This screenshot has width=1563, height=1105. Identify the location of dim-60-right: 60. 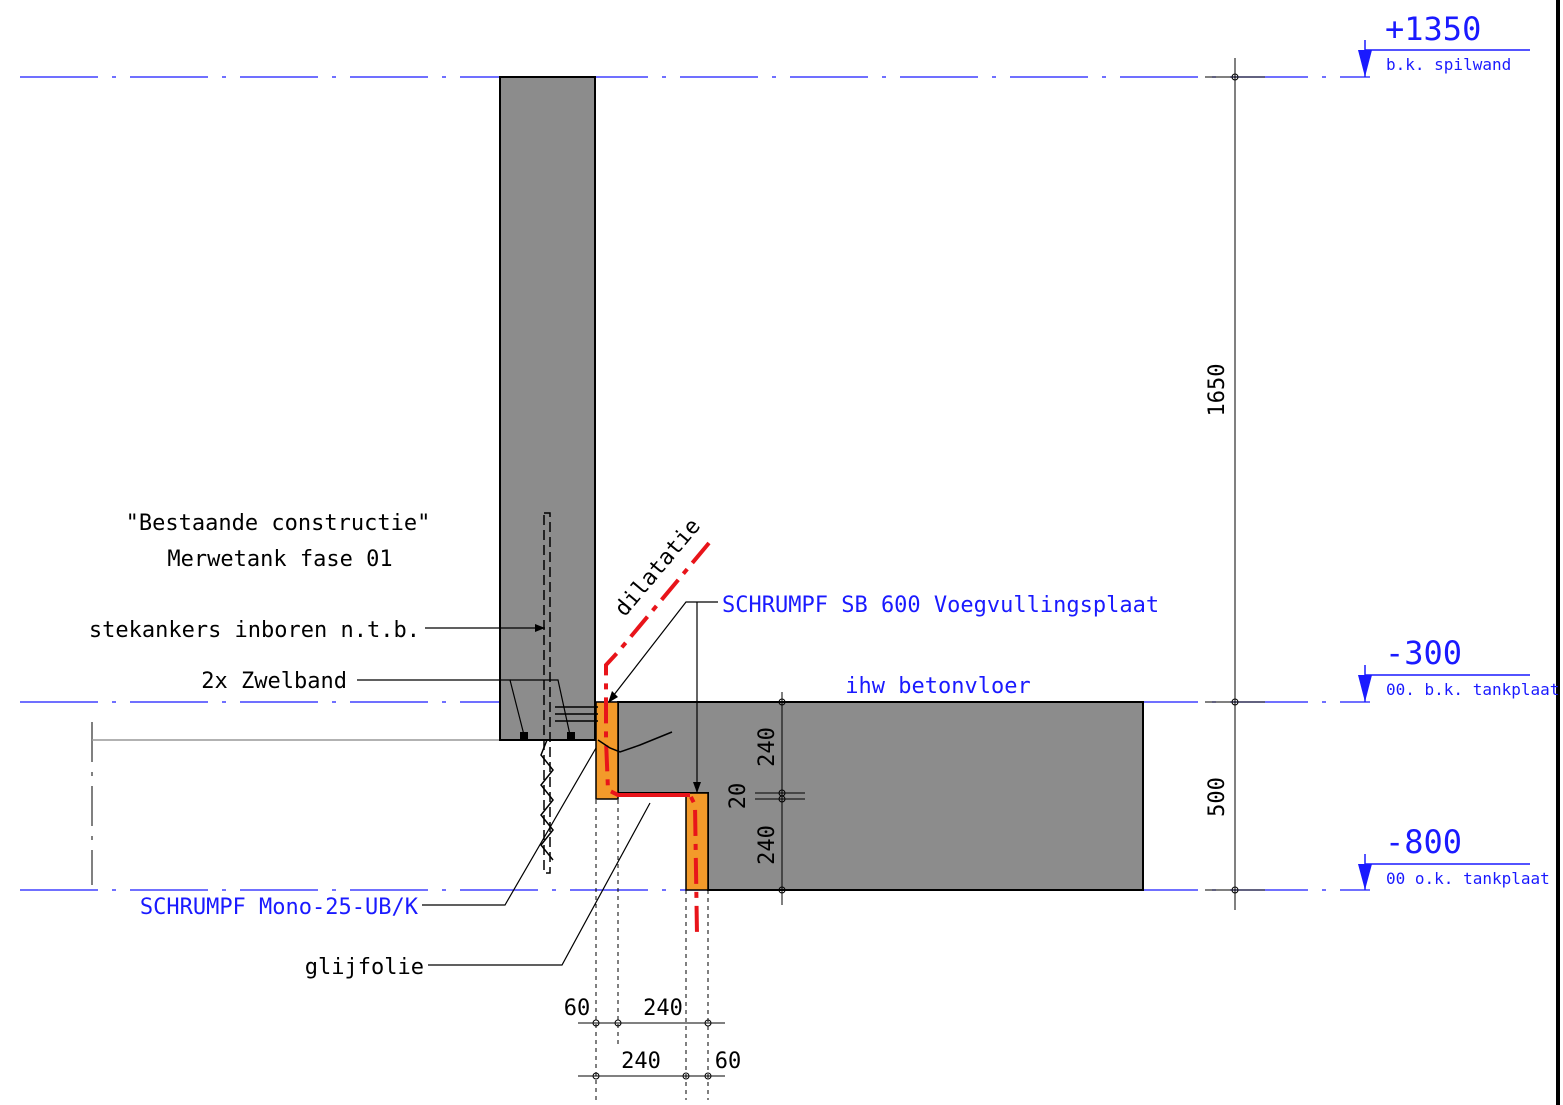
(728, 1061).